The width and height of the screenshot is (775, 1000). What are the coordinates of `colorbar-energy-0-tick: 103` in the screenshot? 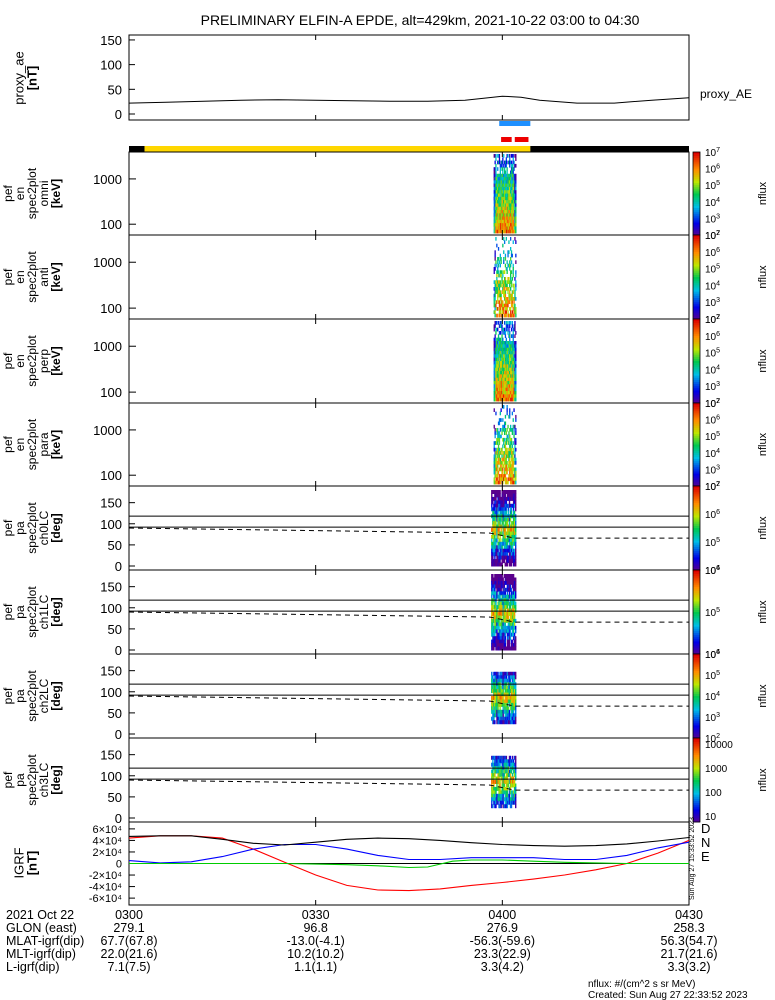 It's located at (712, 219).